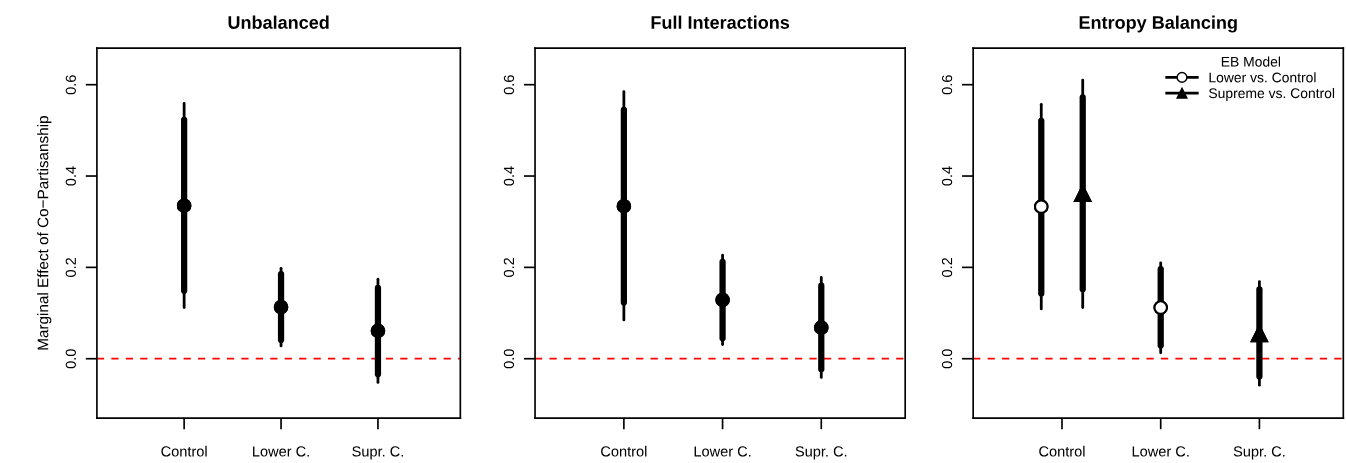 Image resolution: width=1346 pixels, height=463 pixels. What do you see at coordinates (720, 22) in the screenshot?
I see `chart-title: Full Interactions` at bounding box center [720, 22].